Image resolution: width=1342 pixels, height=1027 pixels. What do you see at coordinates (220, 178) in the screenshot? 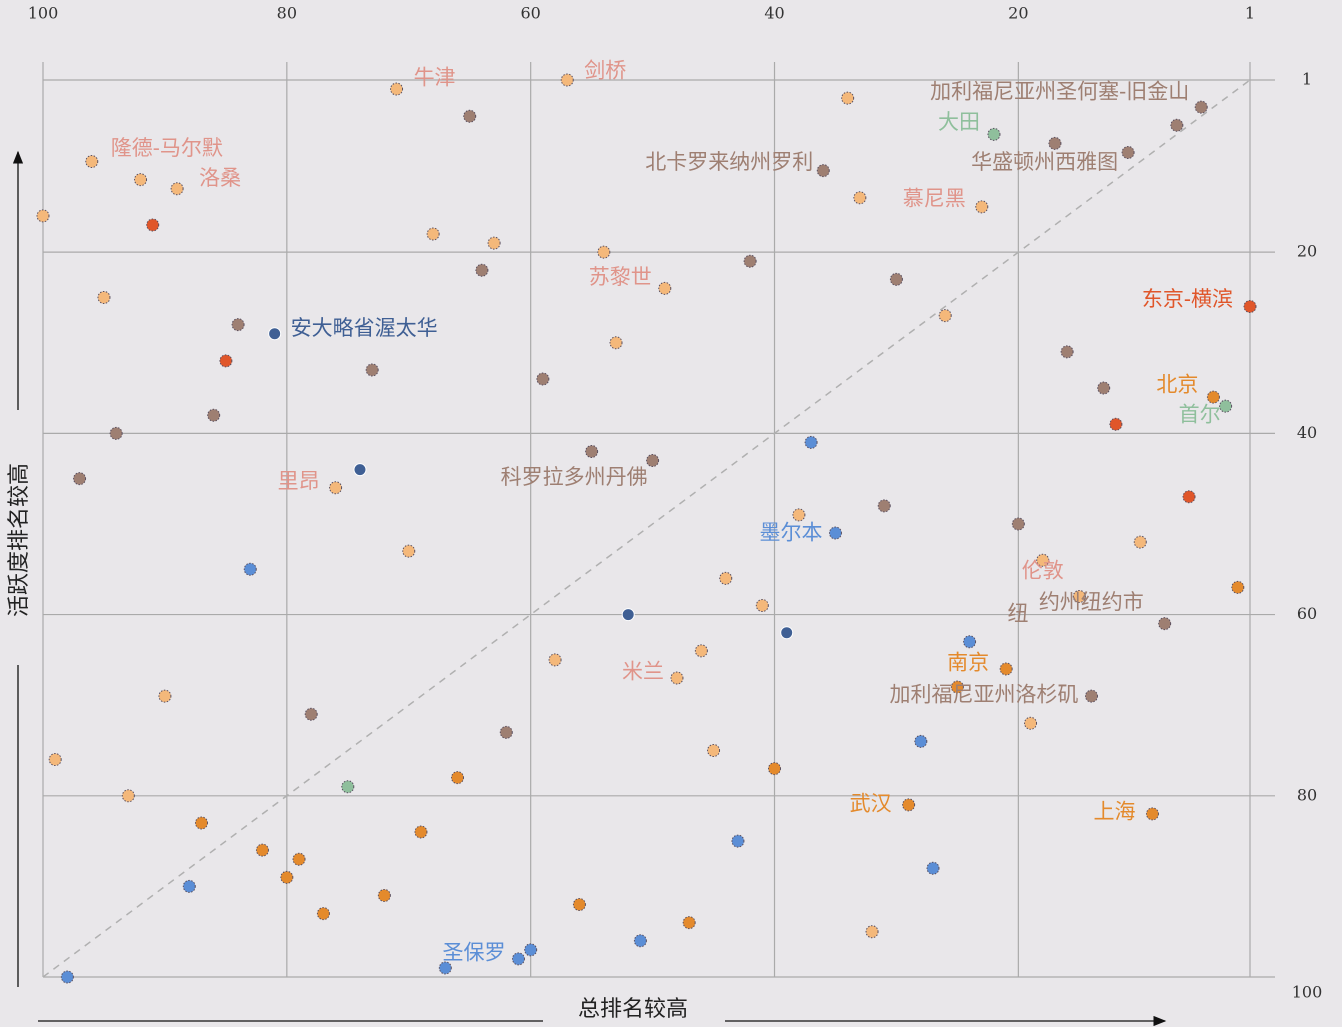
I see `point-label: 洛桑` at bounding box center [220, 178].